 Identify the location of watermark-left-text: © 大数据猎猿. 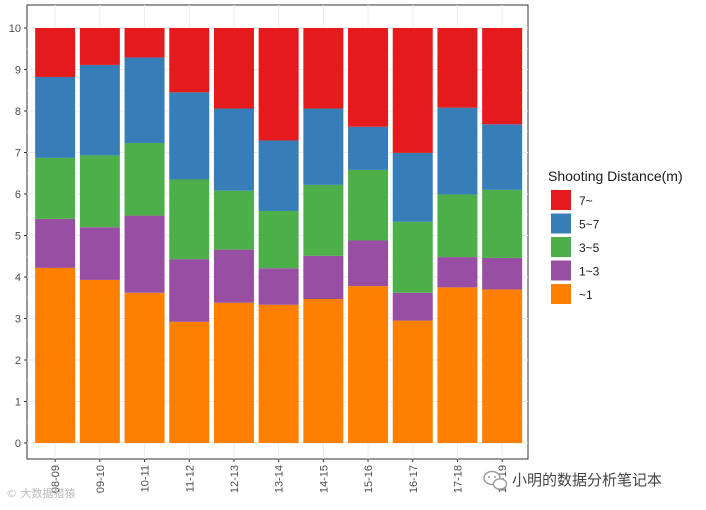
(41, 493).